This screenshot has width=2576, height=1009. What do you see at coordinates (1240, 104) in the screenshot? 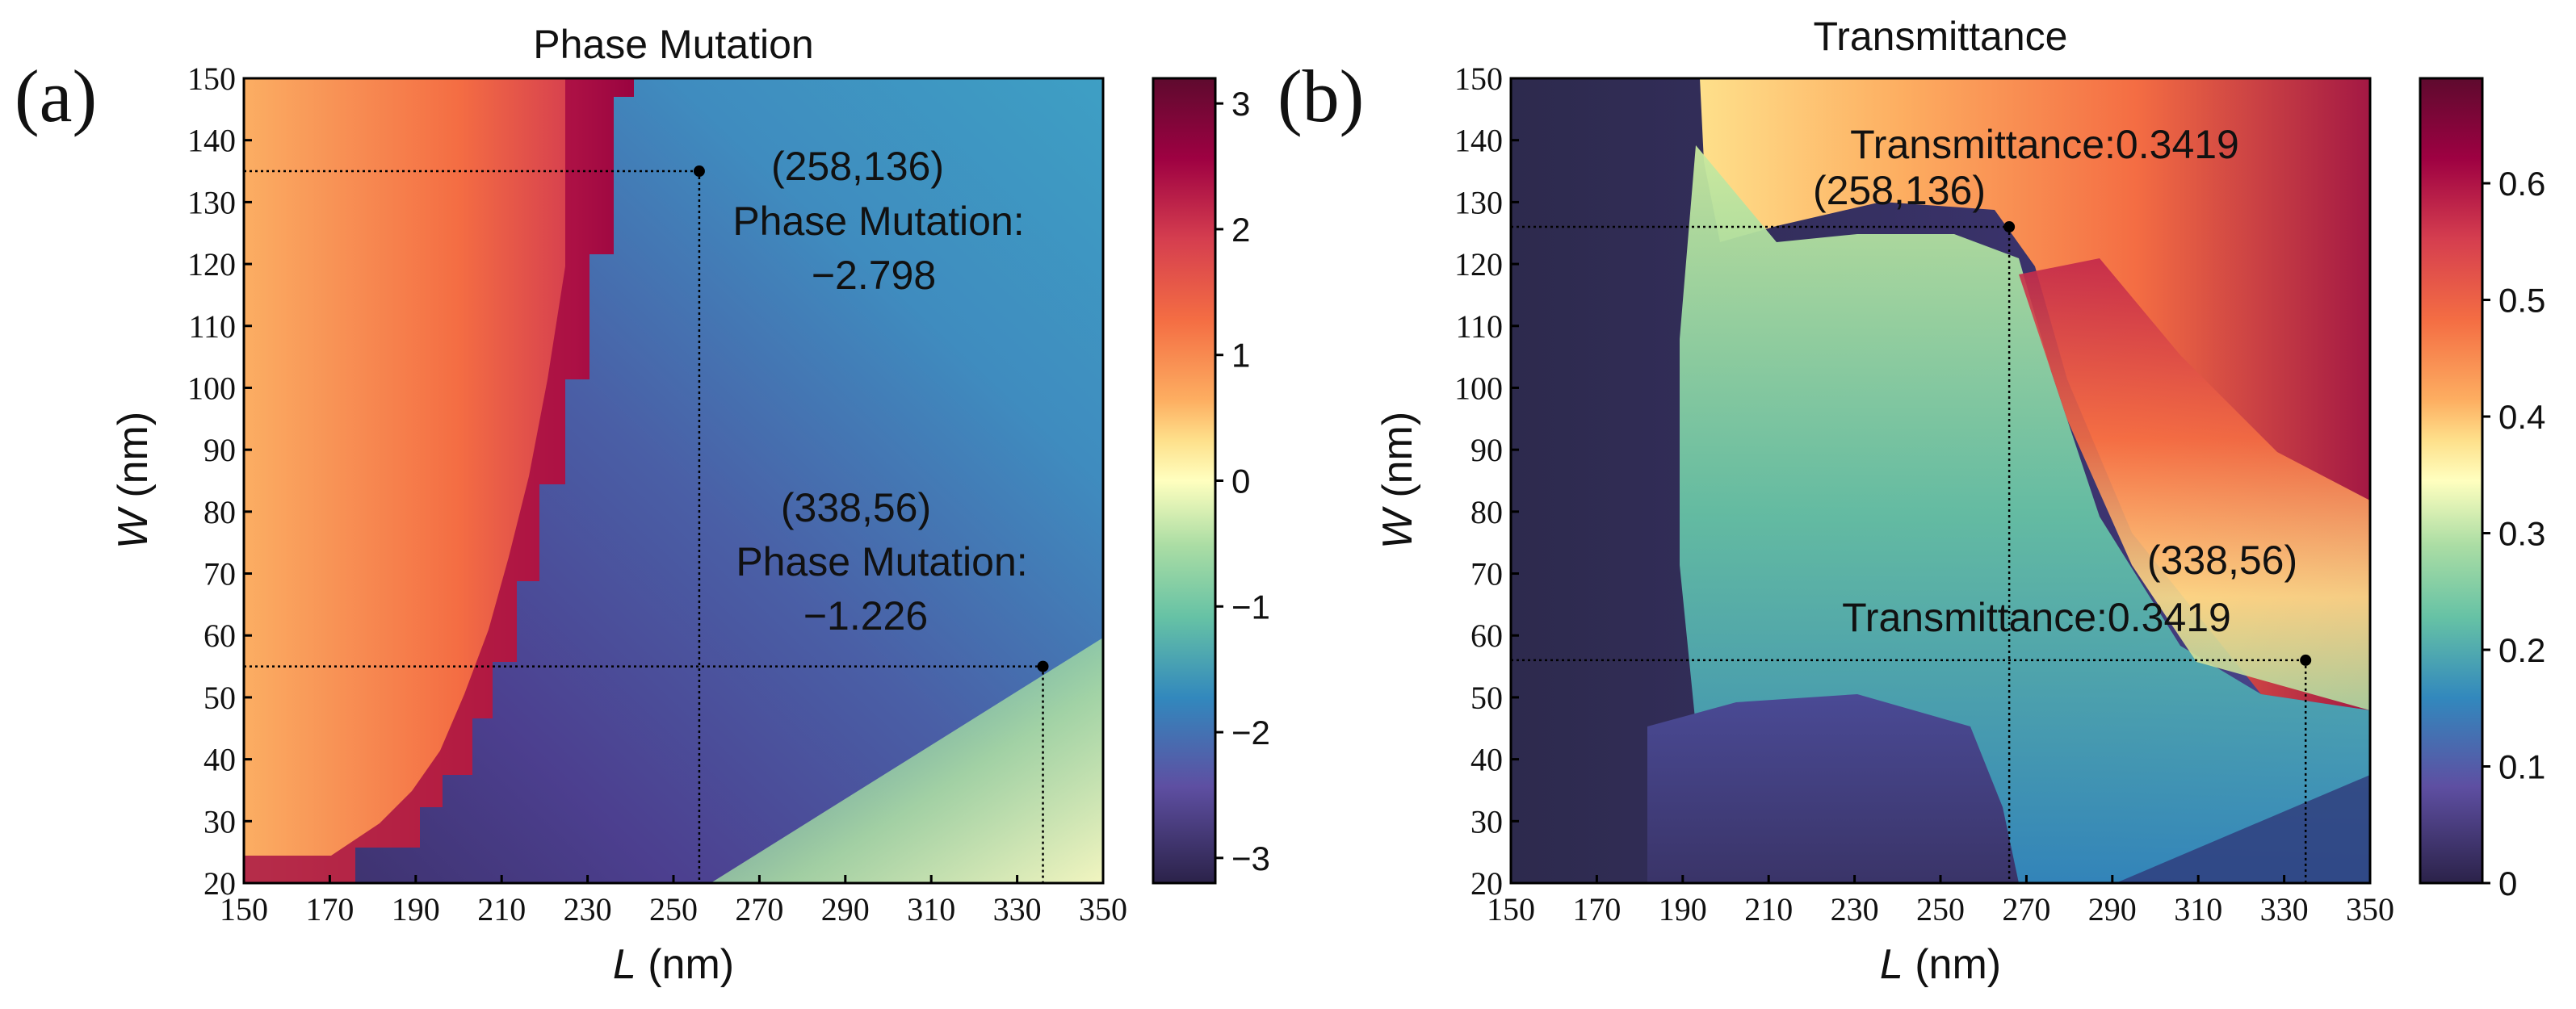
I see `colorbar-tick-label: 3` at bounding box center [1240, 104].